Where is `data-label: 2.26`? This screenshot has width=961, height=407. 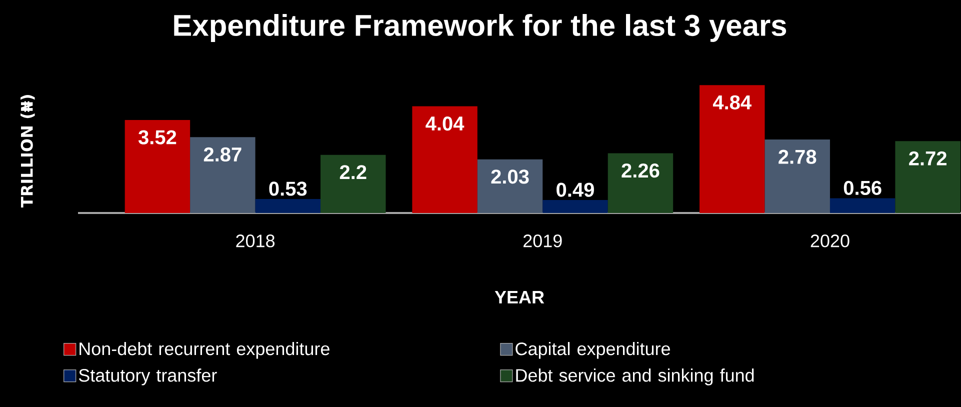 data-label: 2.26 is located at coordinates (641, 171).